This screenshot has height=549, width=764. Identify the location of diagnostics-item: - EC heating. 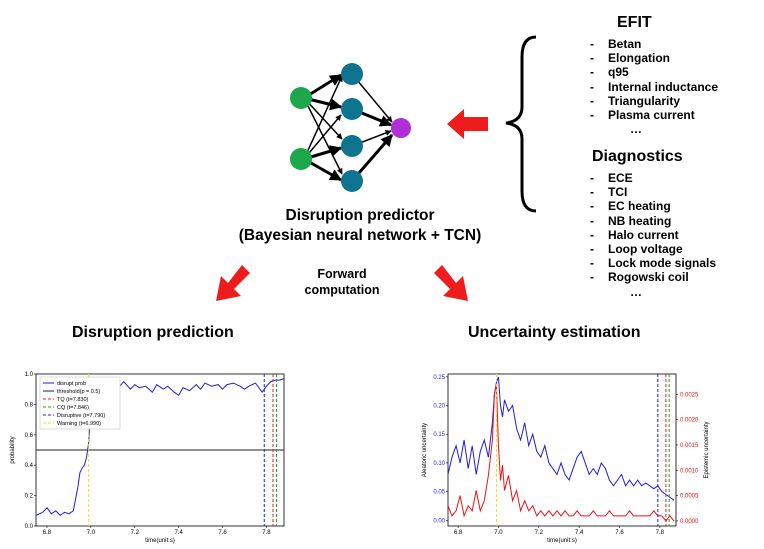
(653, 206).